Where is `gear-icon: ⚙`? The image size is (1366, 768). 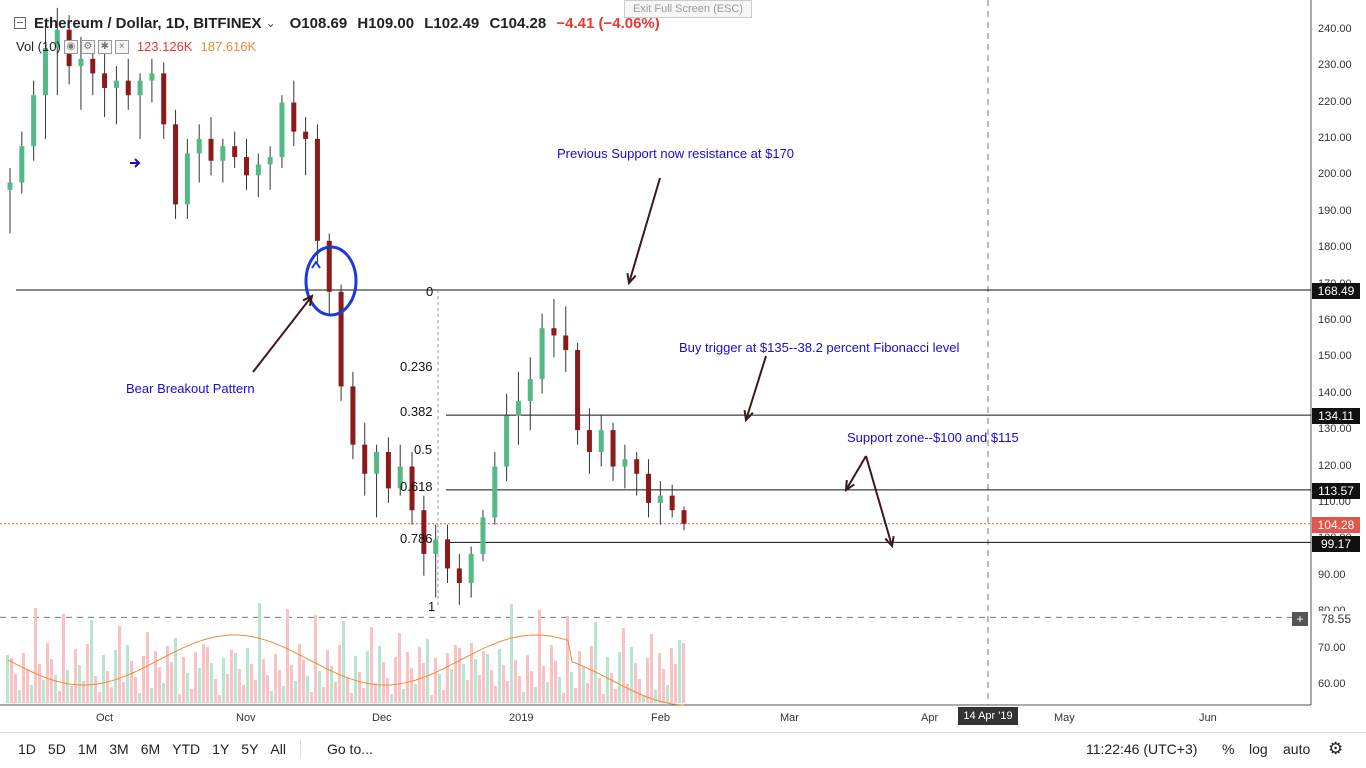 gear-icon: ⚙ is located at coordinates (1336, 748).